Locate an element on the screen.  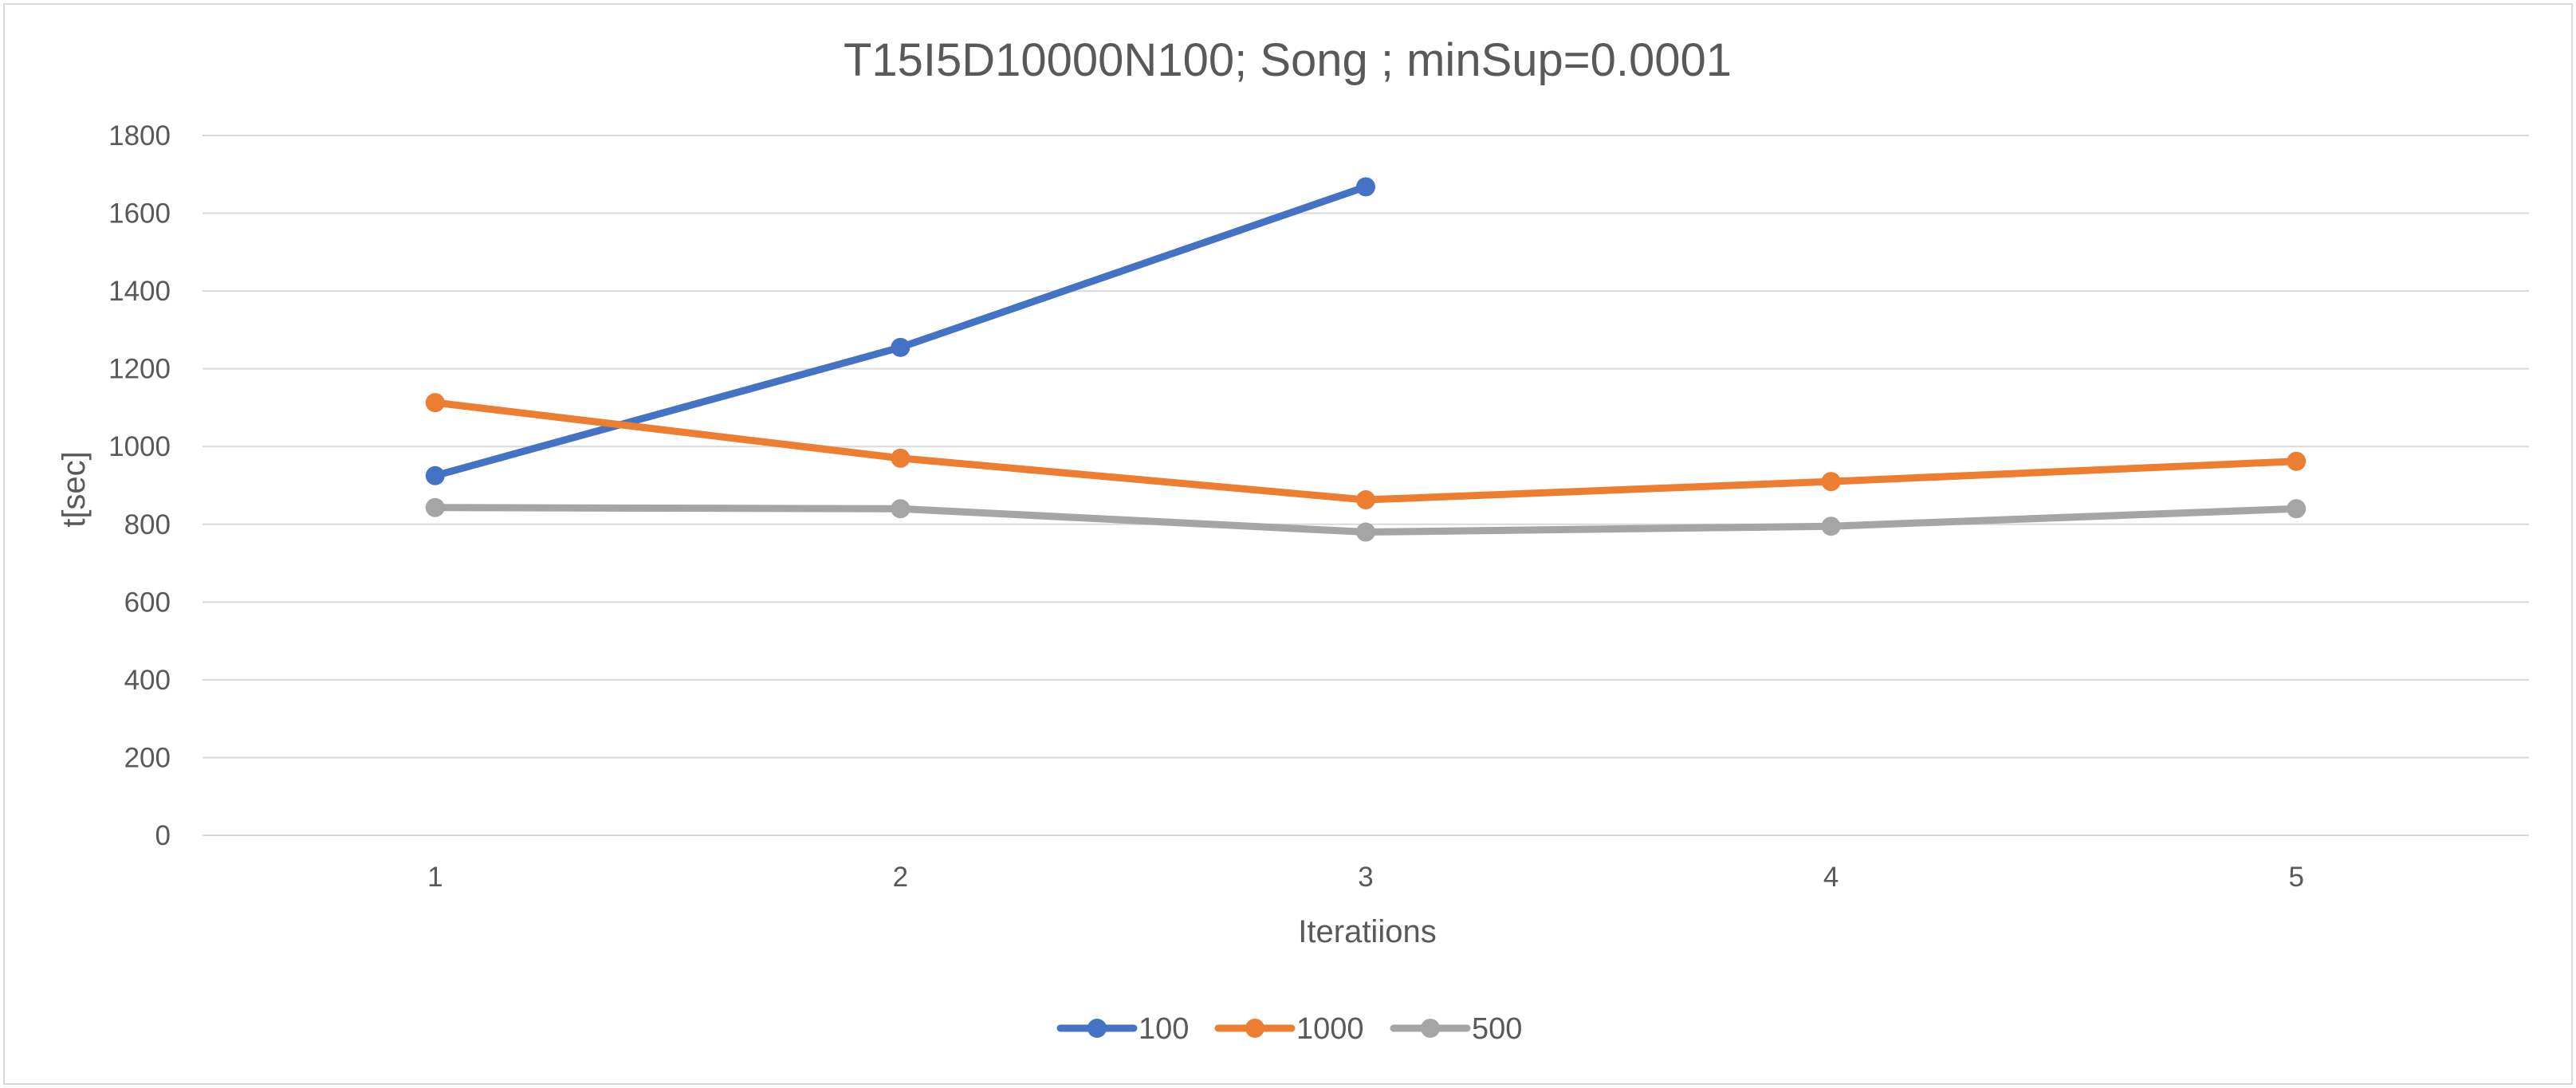
legend-label: 500 is located at coordinates (1497, 1029).